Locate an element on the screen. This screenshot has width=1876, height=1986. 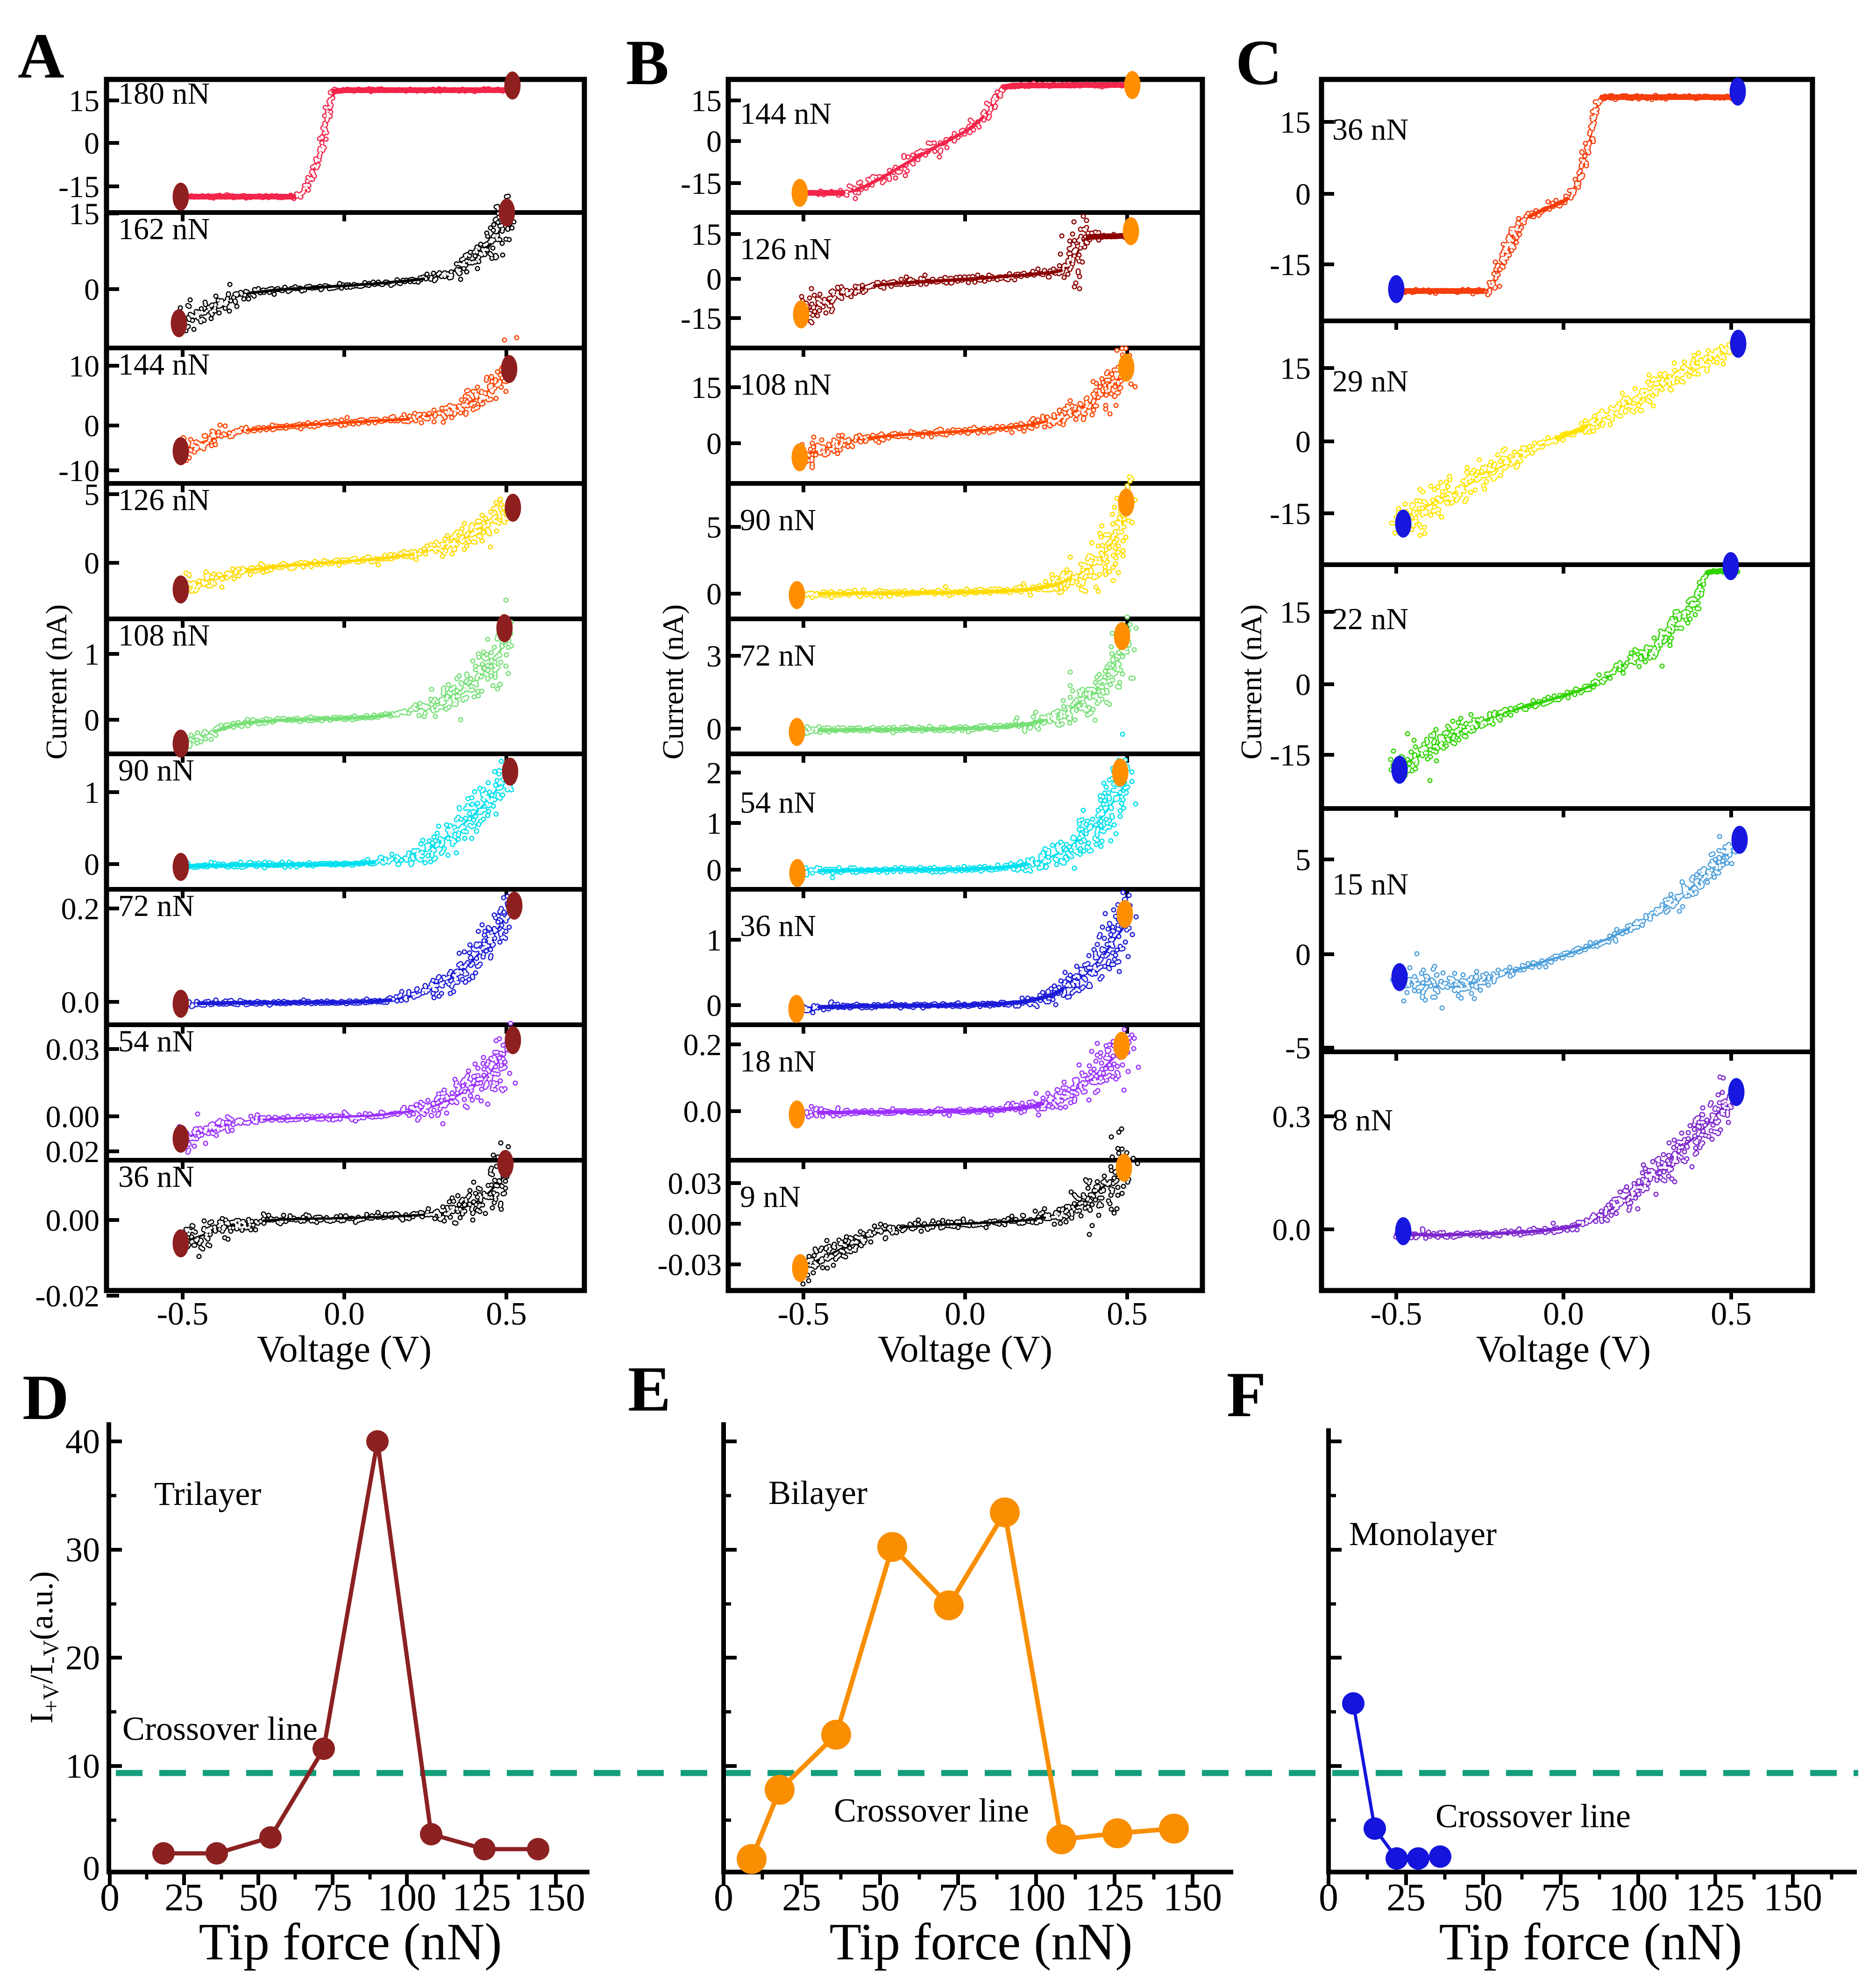
svg-text: 125 is located at coordinates (1114, 1897).